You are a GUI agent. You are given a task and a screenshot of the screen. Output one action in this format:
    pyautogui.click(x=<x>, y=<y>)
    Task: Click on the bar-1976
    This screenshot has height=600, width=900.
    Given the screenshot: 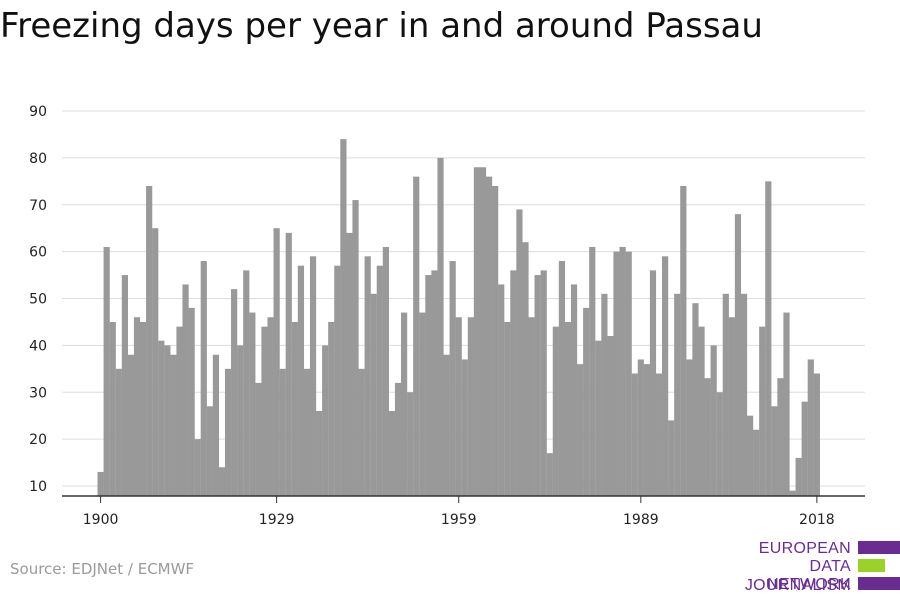 What is the action you would take?
    pyautogui.click(x=562, y=378)
    